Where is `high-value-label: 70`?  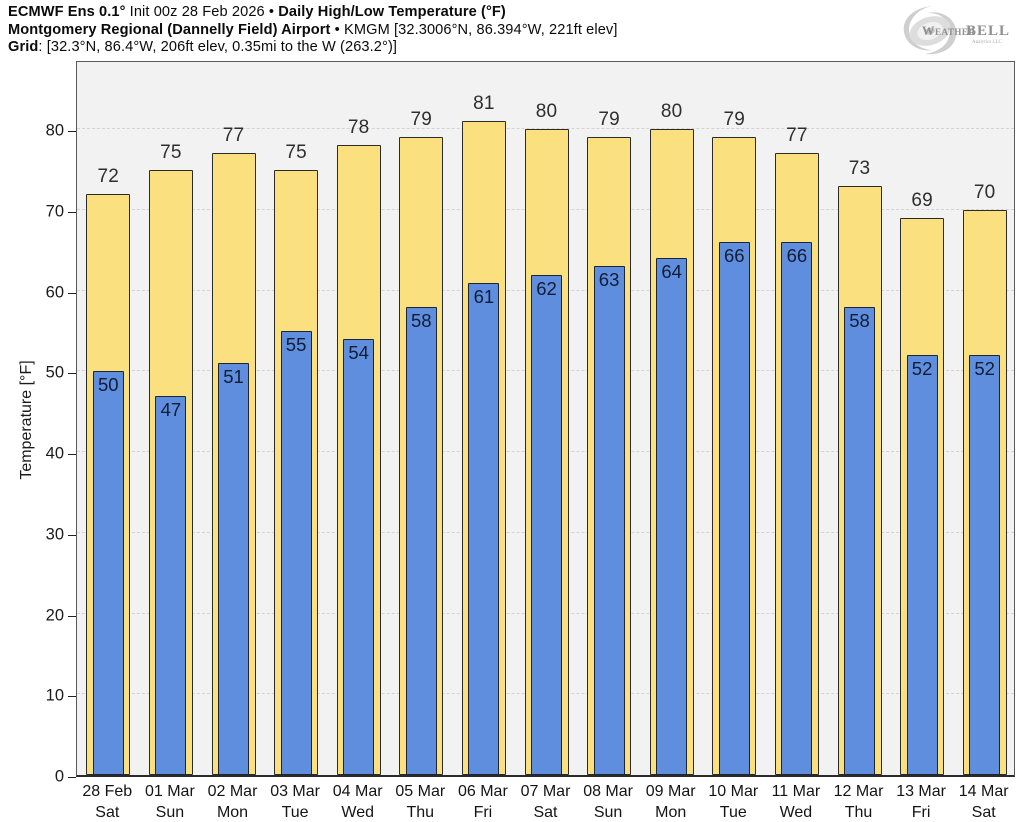
high-value-label: 70 is located at coordinates (984, 192).